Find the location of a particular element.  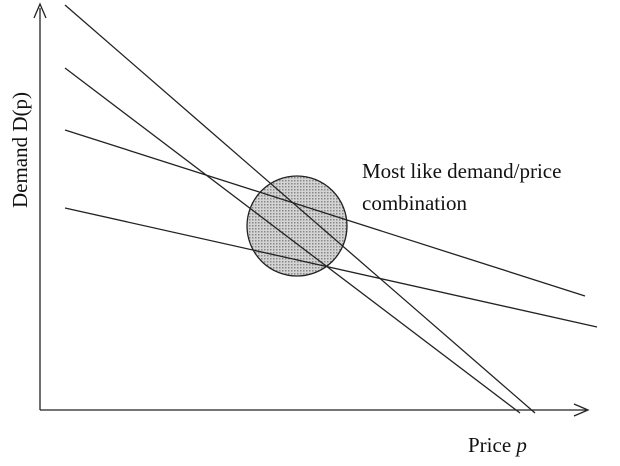

x-axis-arrow is located at coordinates (581, 410).